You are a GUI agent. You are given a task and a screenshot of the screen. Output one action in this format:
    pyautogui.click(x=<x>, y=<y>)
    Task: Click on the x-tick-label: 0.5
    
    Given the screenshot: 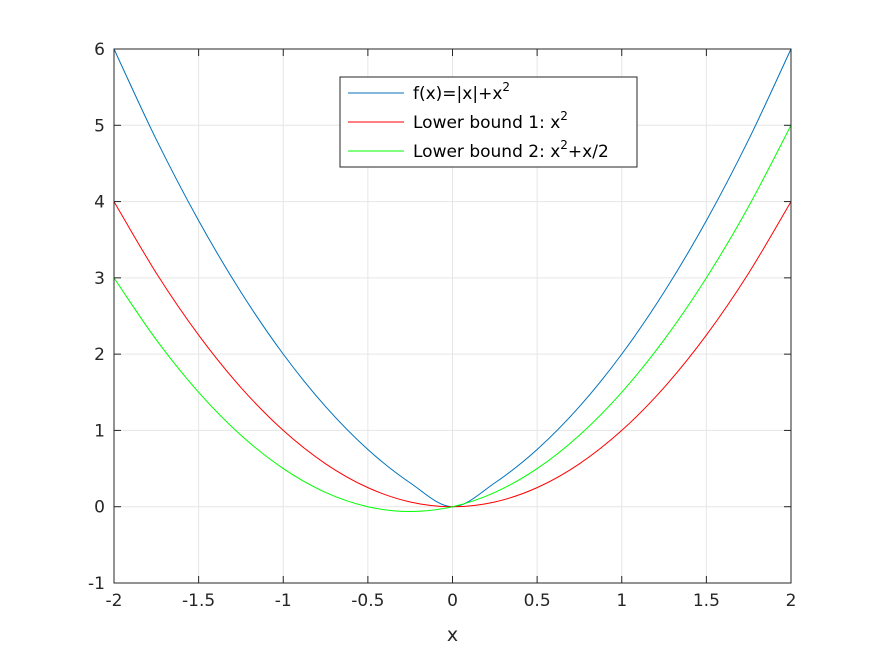 What is the action you would take?
    pyautogui.click(x=537, y=601)
    